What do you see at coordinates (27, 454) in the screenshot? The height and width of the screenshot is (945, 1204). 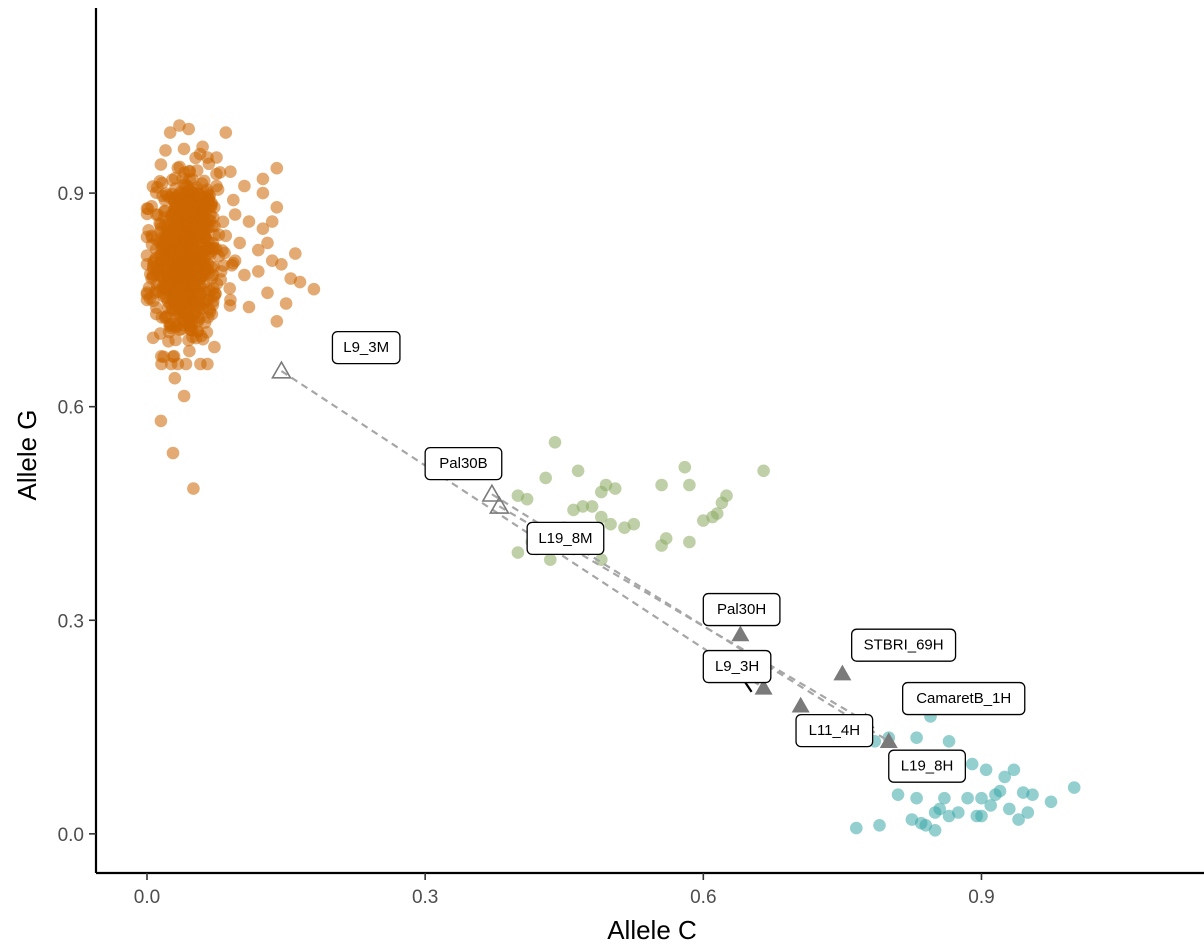 I see `y-axis-title: Allele G` at bounding box center [27, 454].